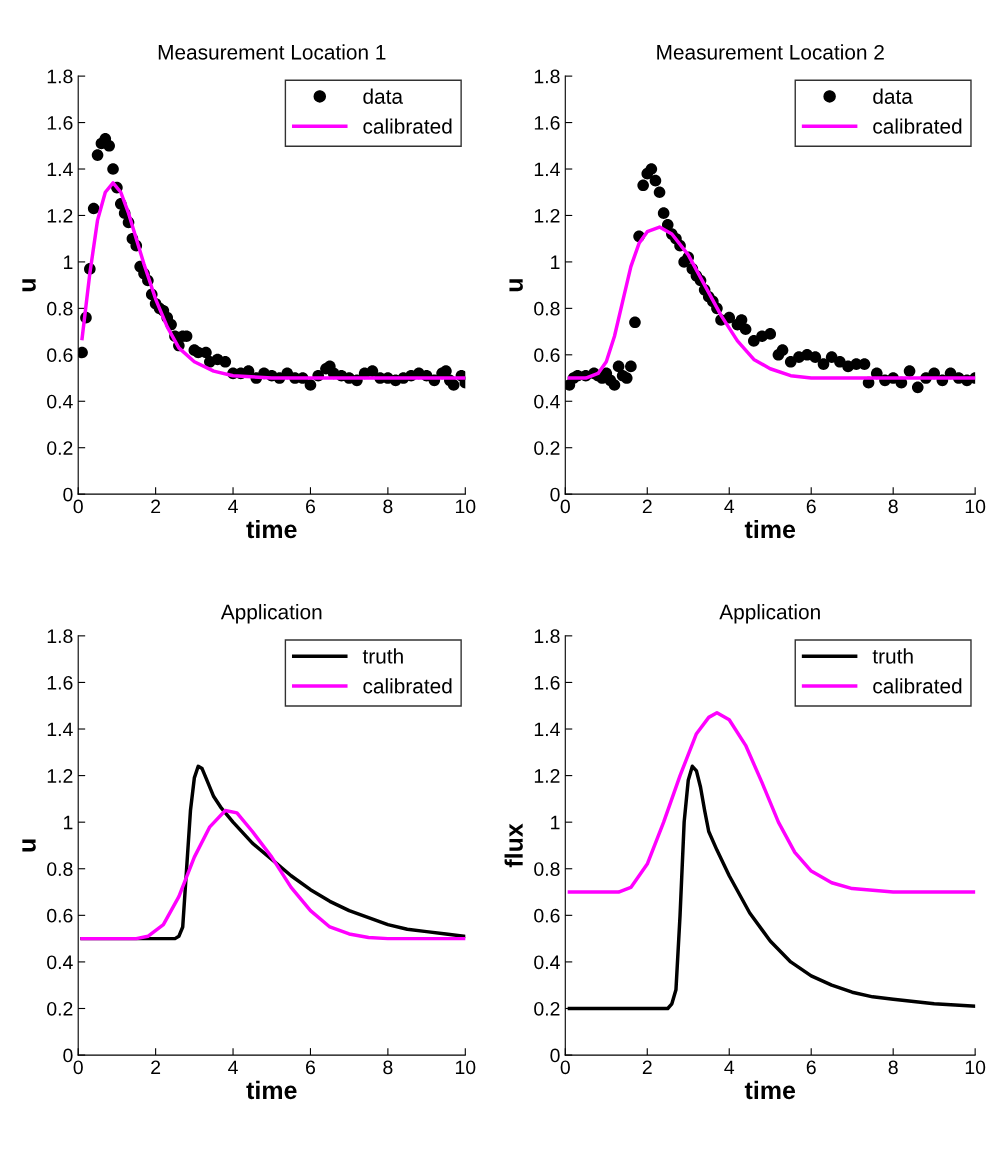 This screenshot has height=1171, width=990. I want to click on chart-title: Measurement Location 2, so click(770, 52).